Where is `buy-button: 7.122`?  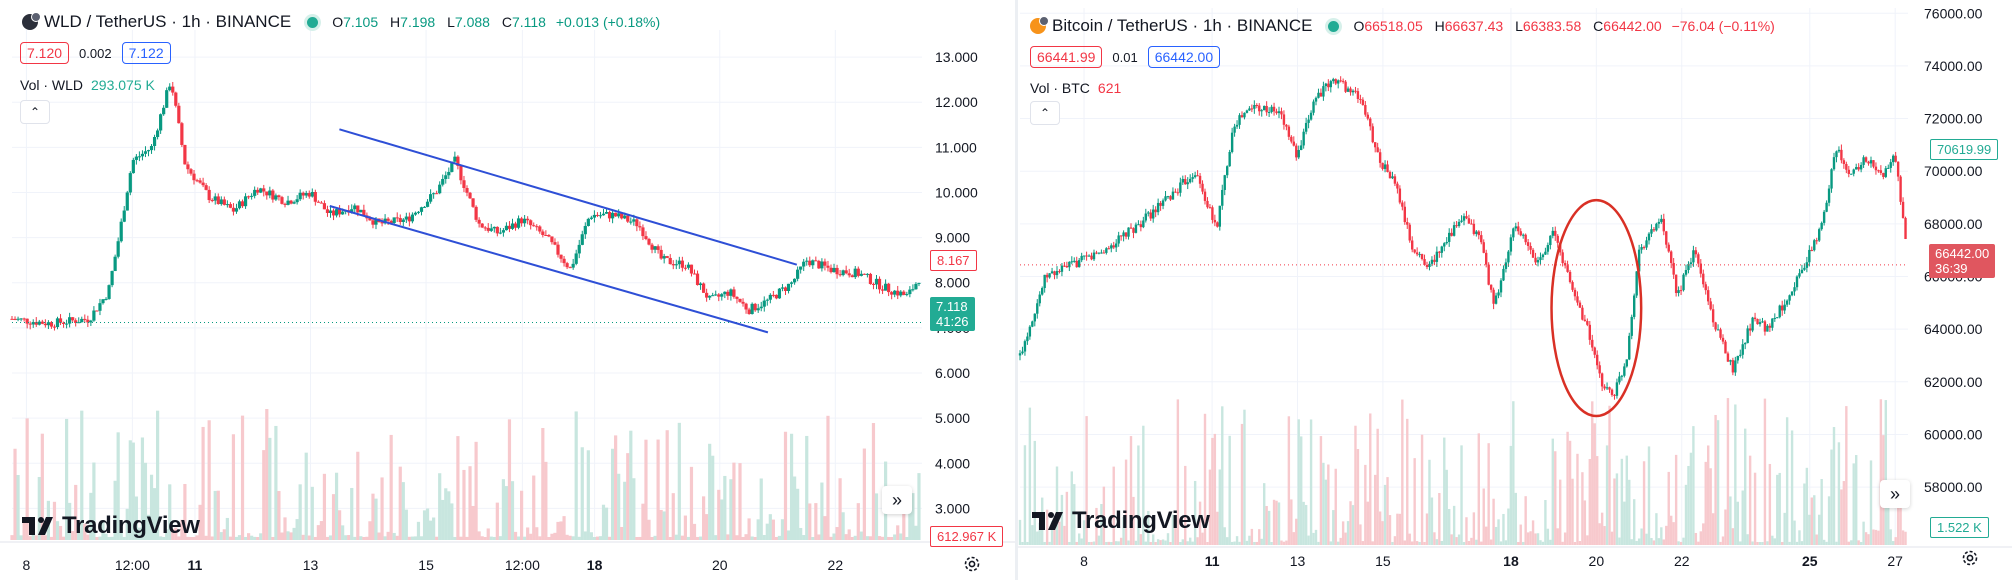
buy-button: 7.122 is located at coordinates (146, 53).